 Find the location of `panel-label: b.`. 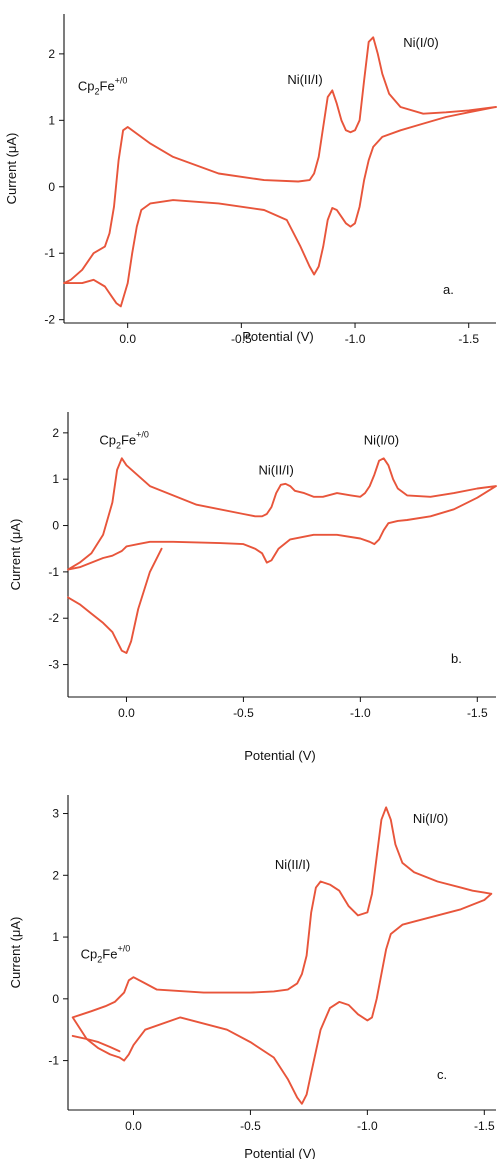

panel-label: b. is located at coordinates (456, 658).